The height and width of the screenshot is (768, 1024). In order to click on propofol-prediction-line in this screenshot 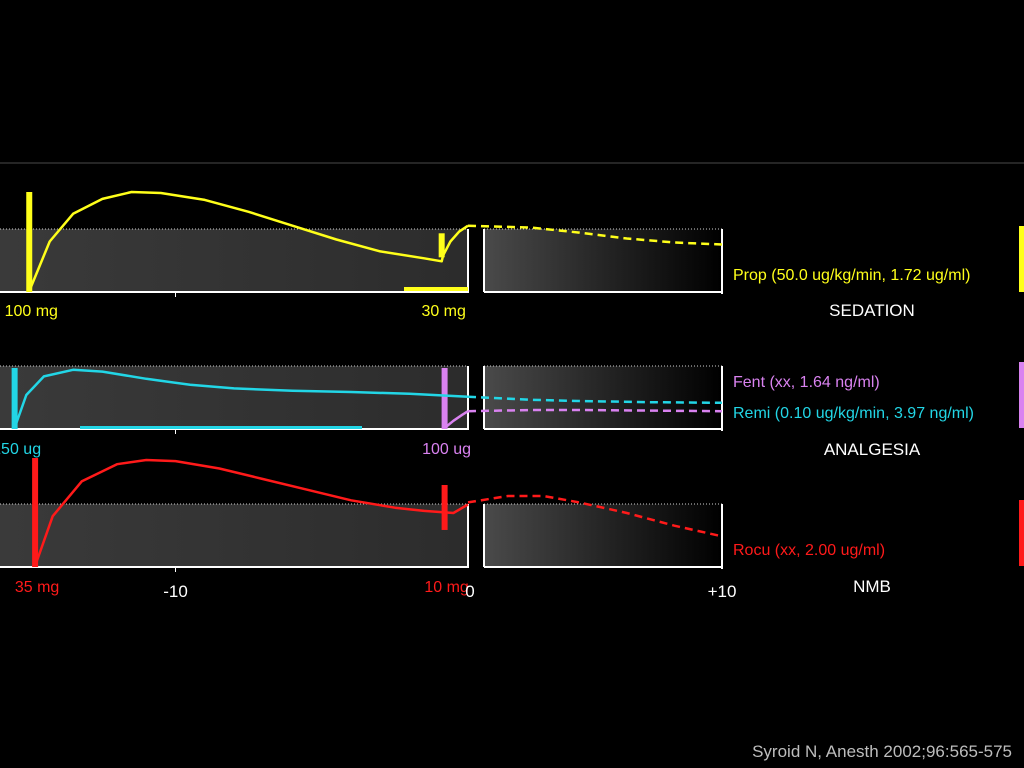, I will do `click(595, 235)`.